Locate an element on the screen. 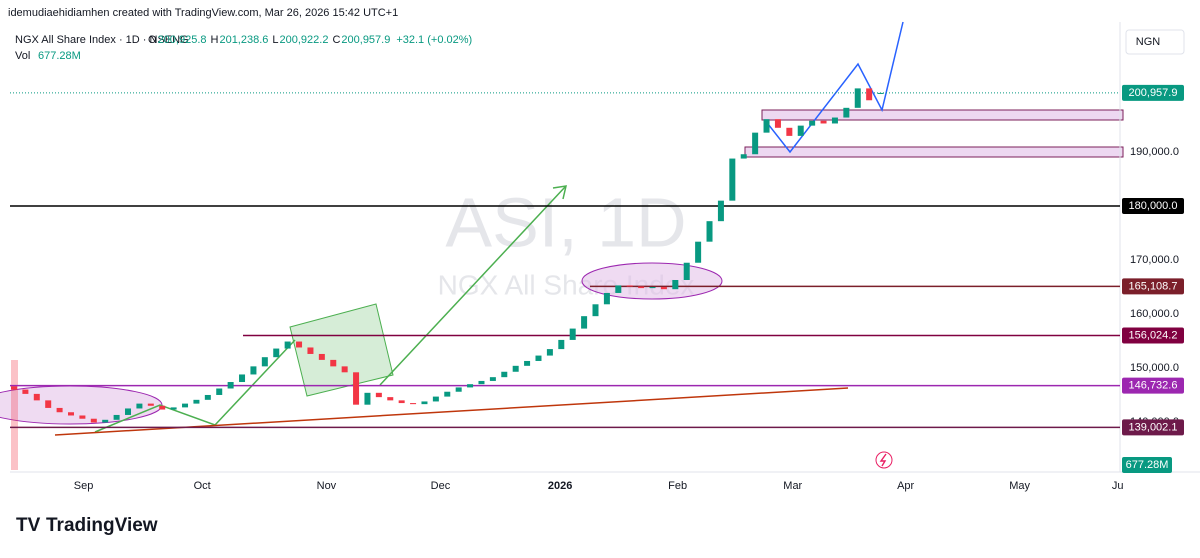 Image resolution: width=1200 pixels, height=558 pixels. y-tick-label: 160,000.0 is located at coordinates (1154, 314).